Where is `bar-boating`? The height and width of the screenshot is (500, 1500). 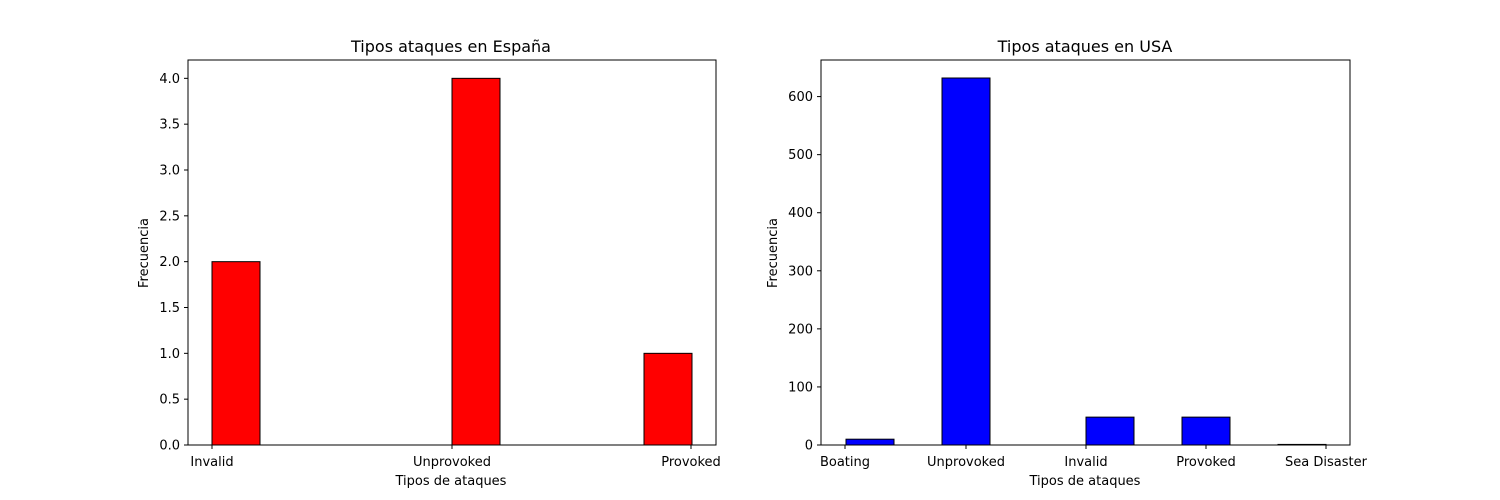
bar-boating is located at coordinates (870, 442).